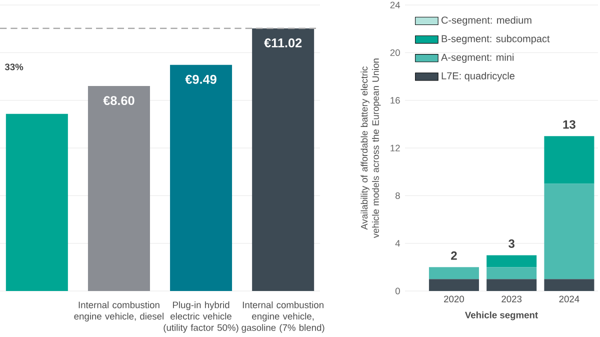 Image resolution: width=600 pixels, height=337 pixels. Describe the element at coordinates (478, 77) in the screenshot. I see `legend-label: L7E: quadricycle` at that location.